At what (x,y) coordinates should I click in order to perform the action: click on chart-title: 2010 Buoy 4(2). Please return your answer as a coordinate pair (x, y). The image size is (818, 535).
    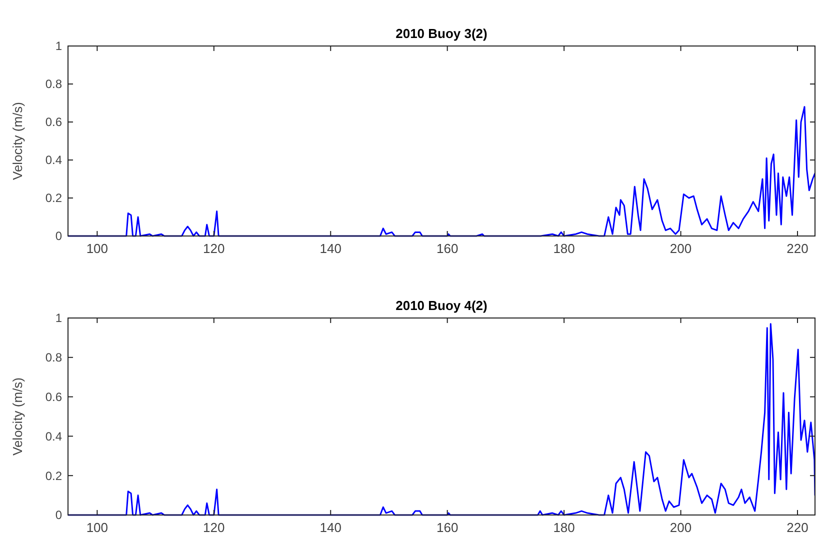
    Looking at the image, I should click on (442, 305).